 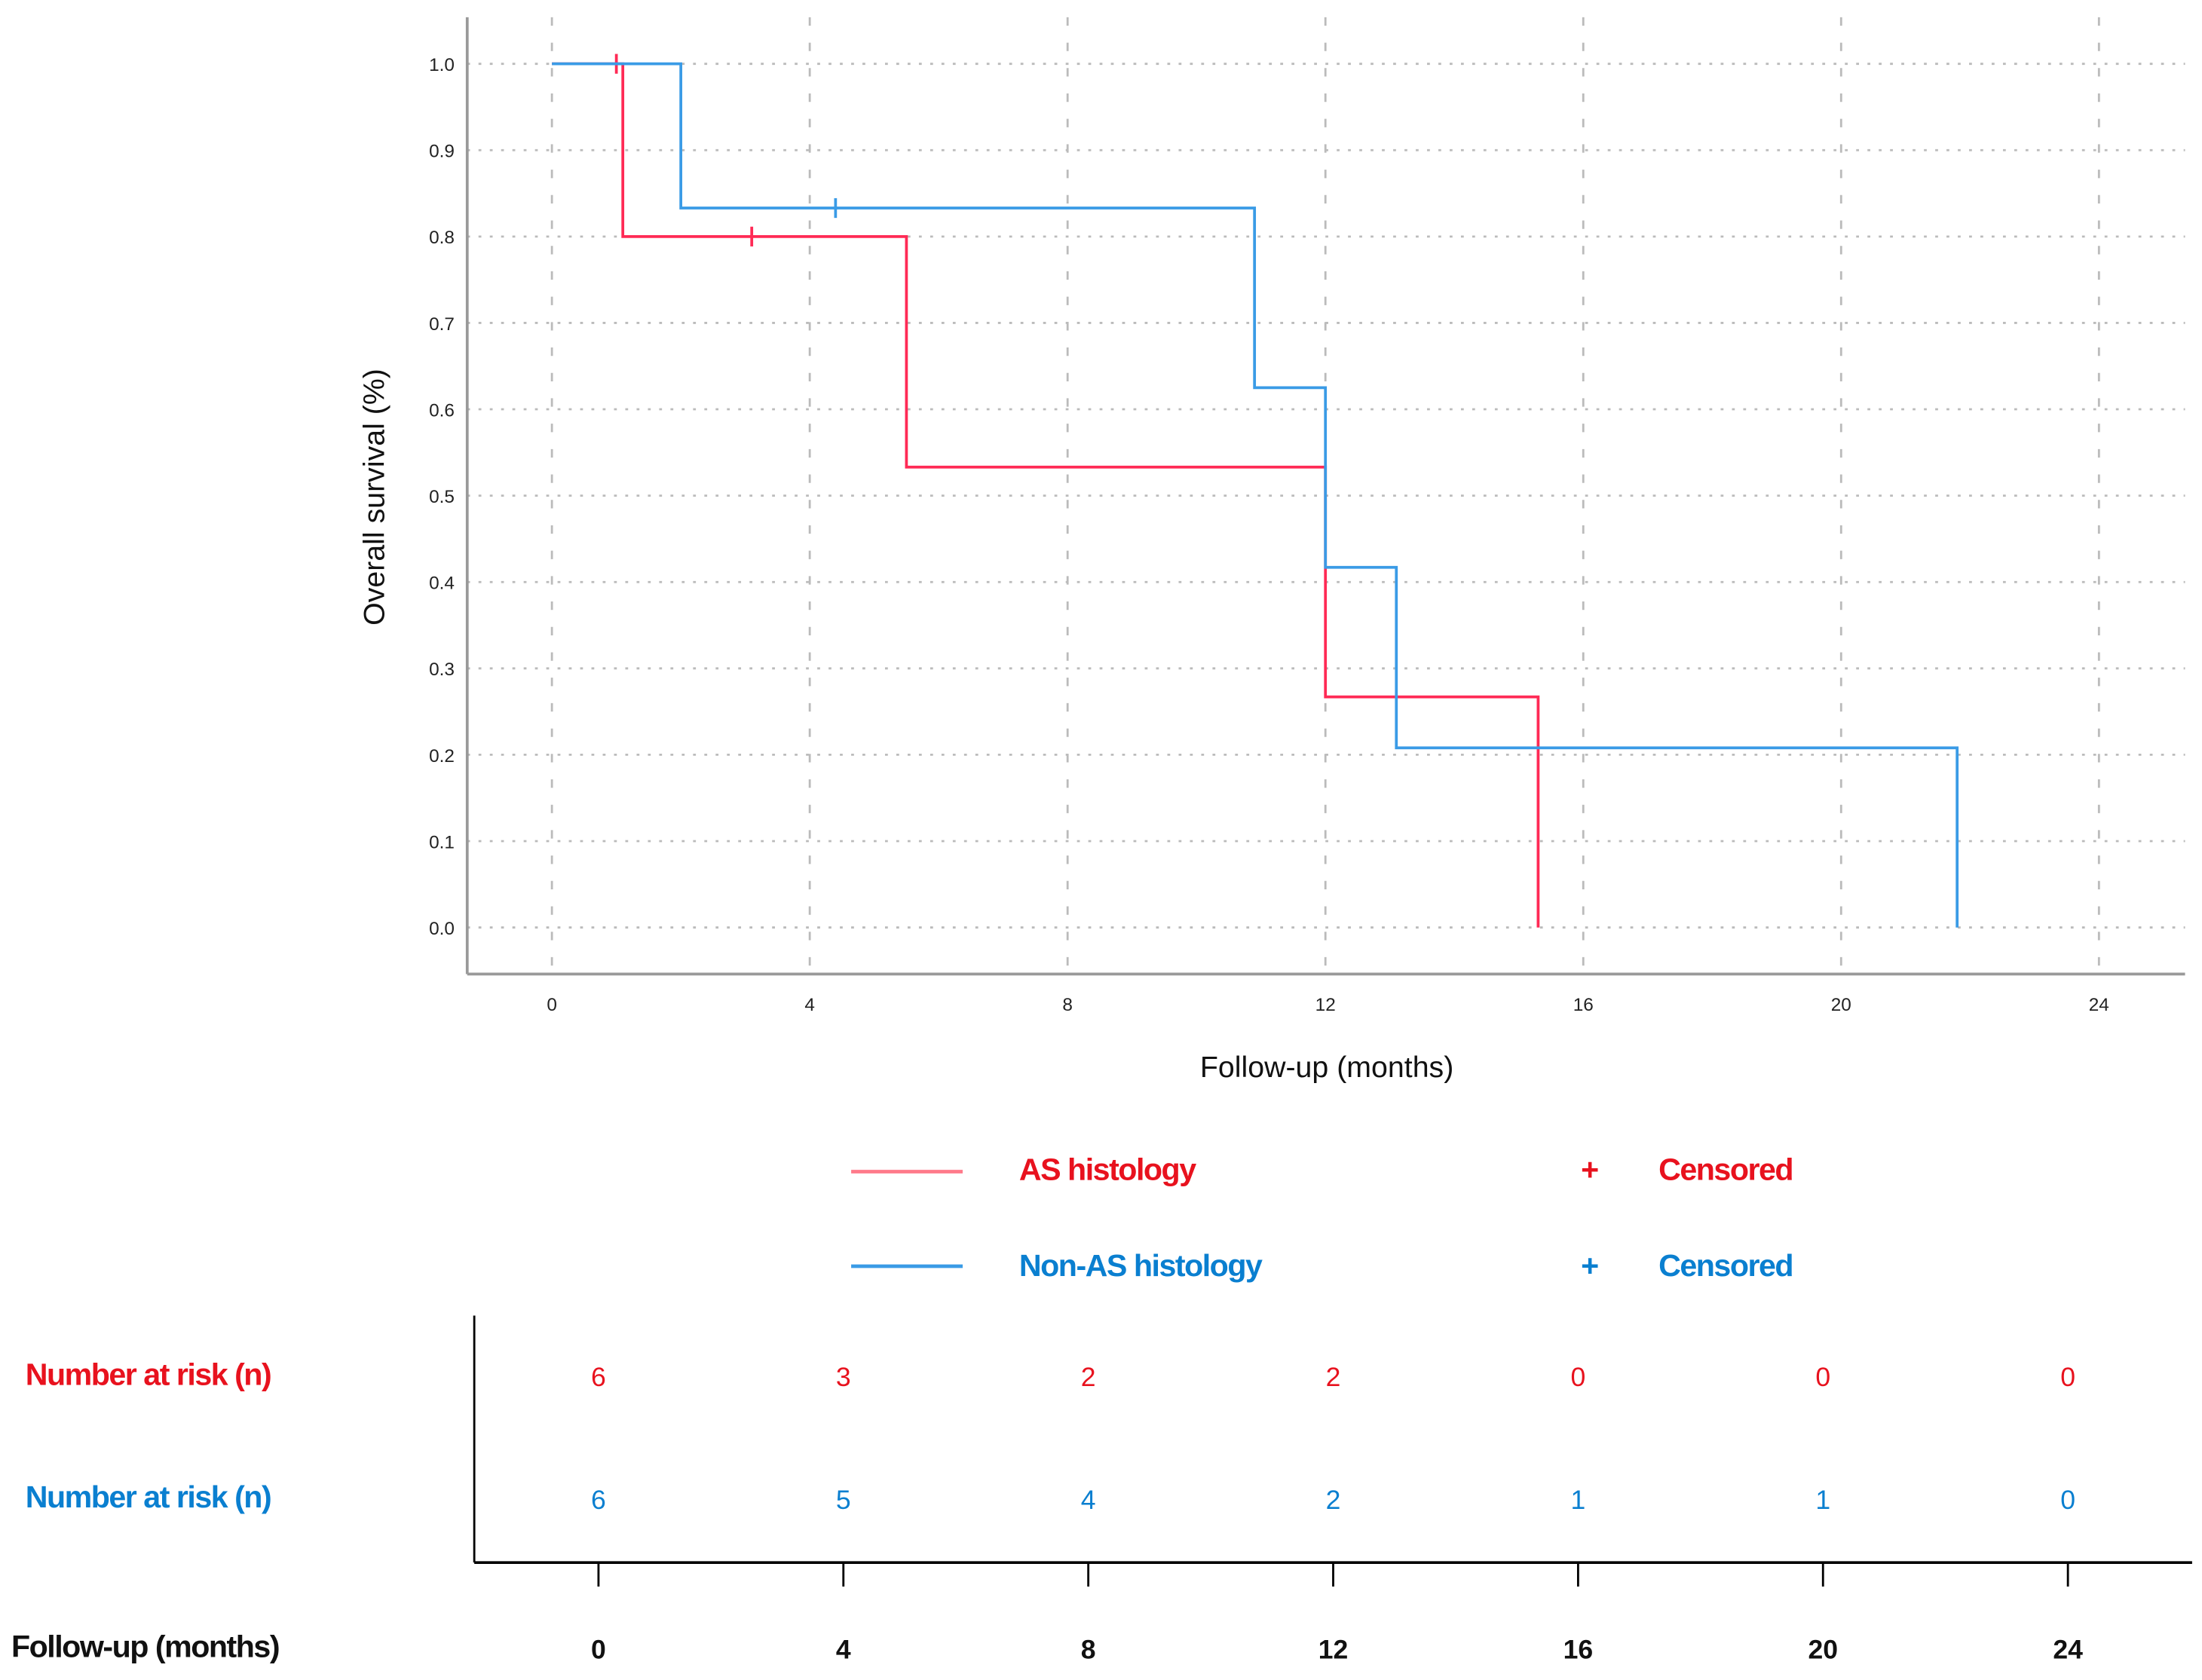 What do you see at coordinates (1589, 1265) in the screenshot?
I see `legend-censor-symbol-non-as: +` at bounding box center [1589, 1265].